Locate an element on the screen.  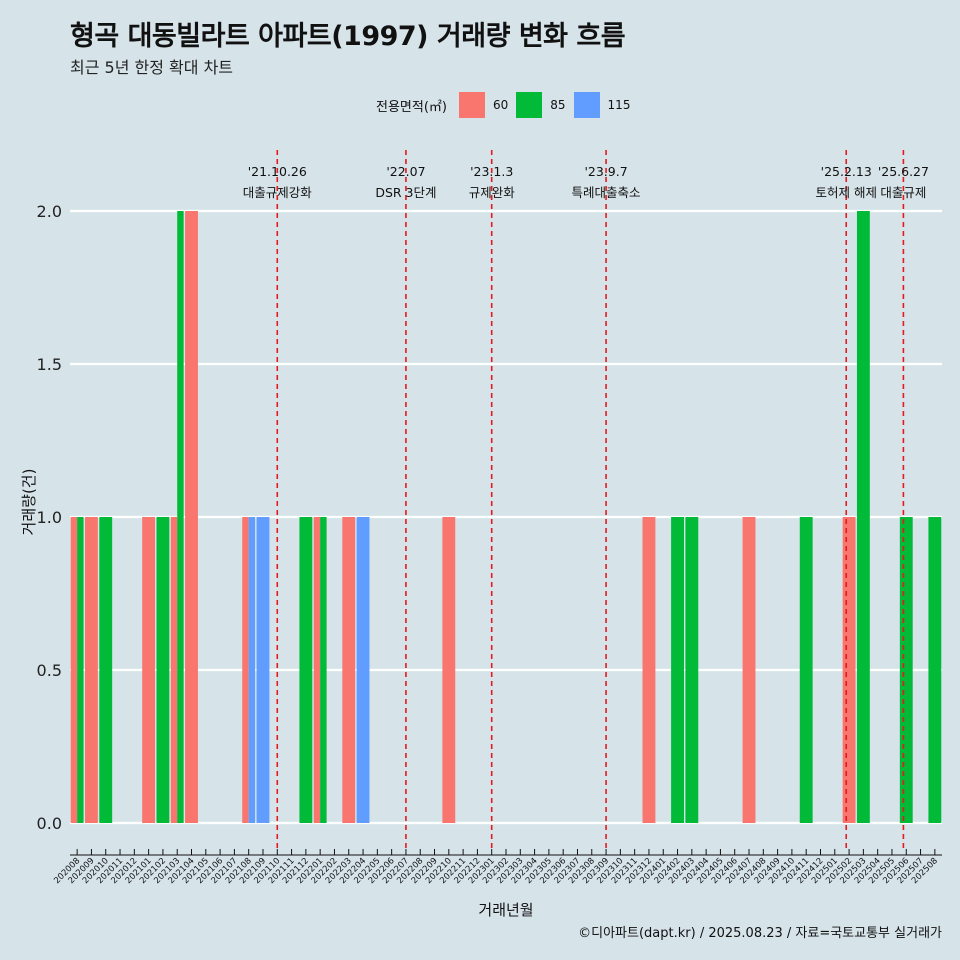
legend-label-115: 115 is located at coordinates (619, 105).